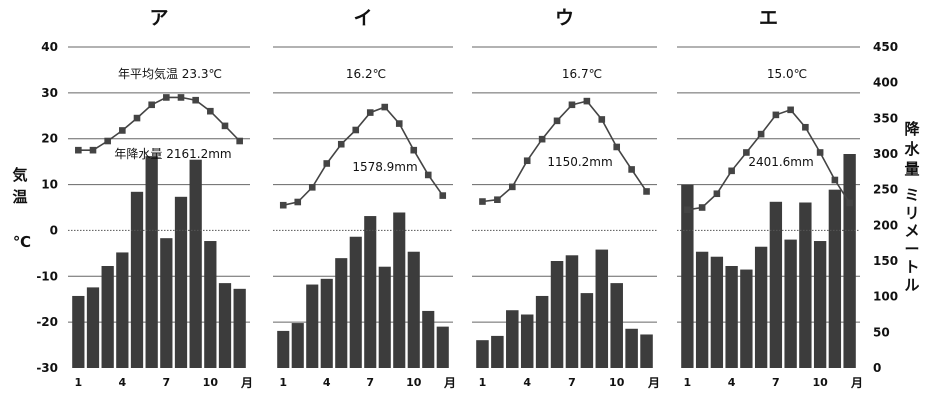 Image resolution: width=926 pixels, height=396 pixels. What do you see at coordinates (885, 154) in the screenshot?
I see `right-axis-tick-label: 300` at bounding box center [885, 154].